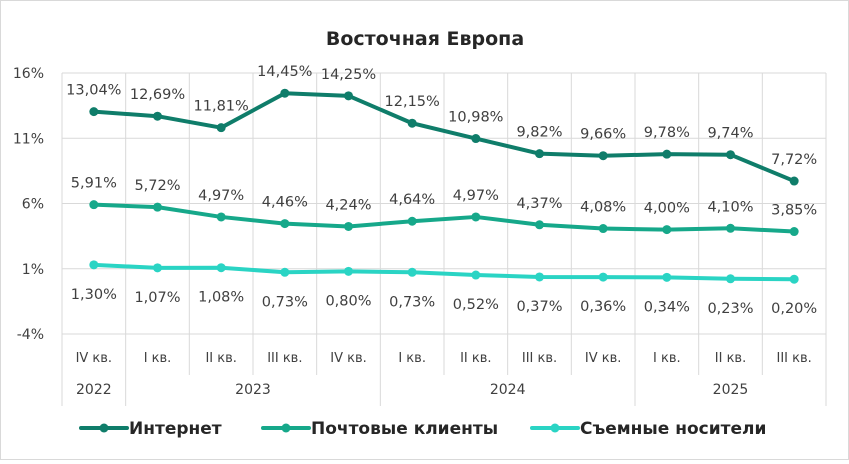 The width and height of the screenshot is (849, 464). What do you see at coordinates (508, 390) in the screenshot?
I see `year-label: 2024` at bounding box center [508, 390].